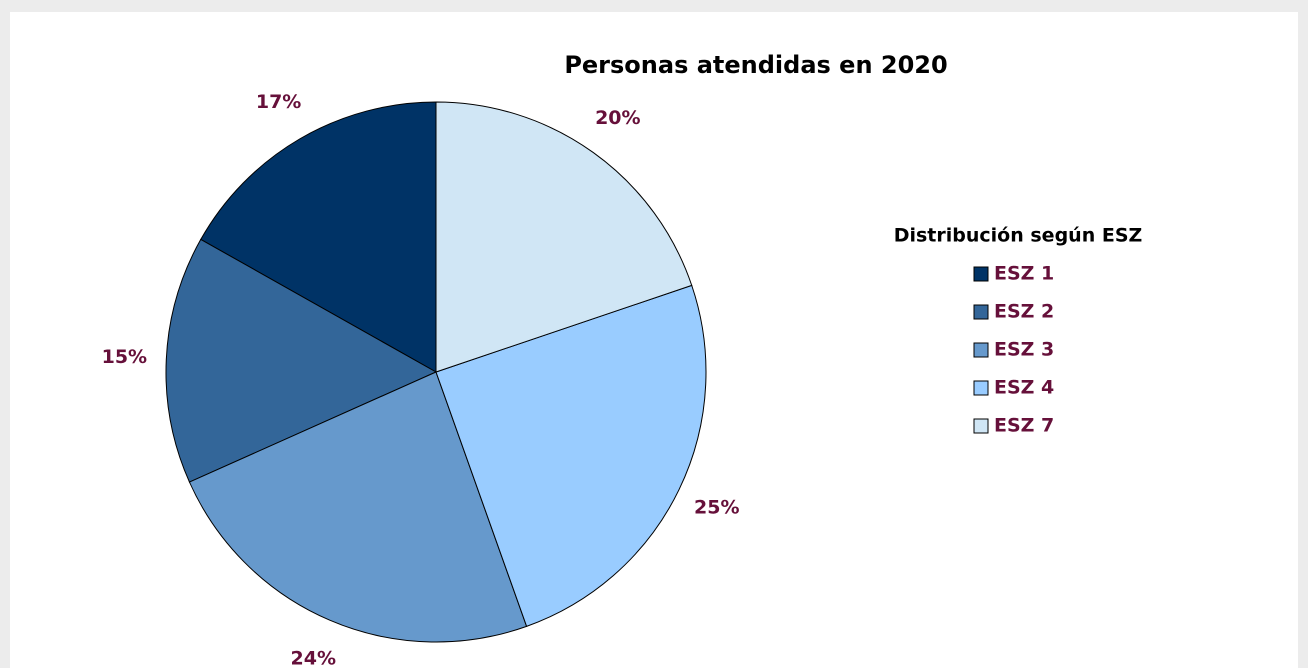 The height and width of the screenshot is (668, 1308). I want to click on legend-label: ESZ 4, so click(1024, 388).